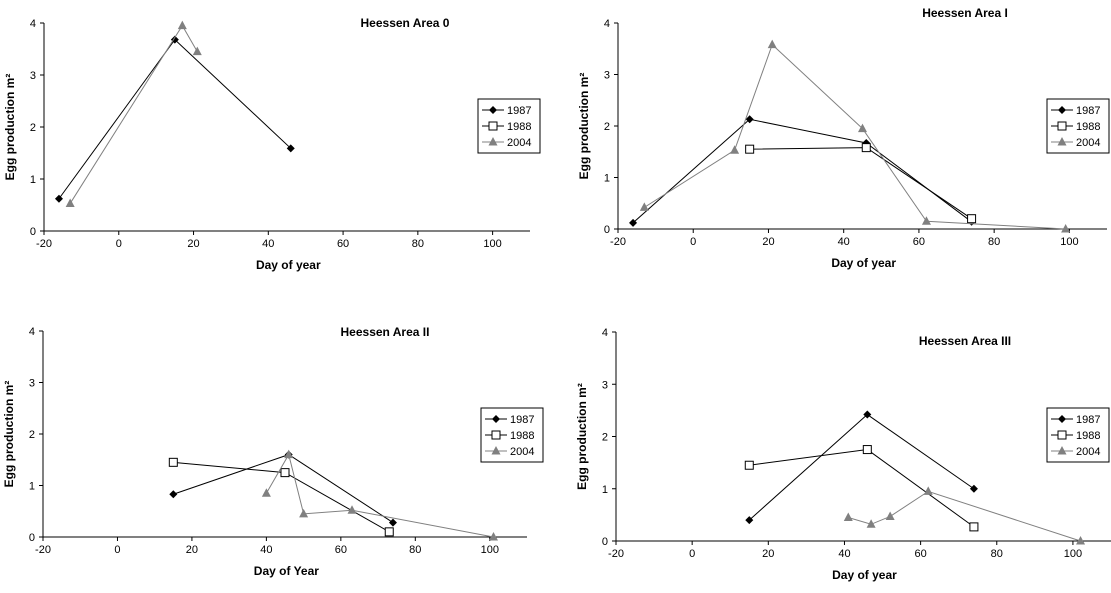 The image size is (1111, 593). Describe the element at coordinates (286, 571) in the screenshot. I see `x-axis-label: Day of Year` at that location.